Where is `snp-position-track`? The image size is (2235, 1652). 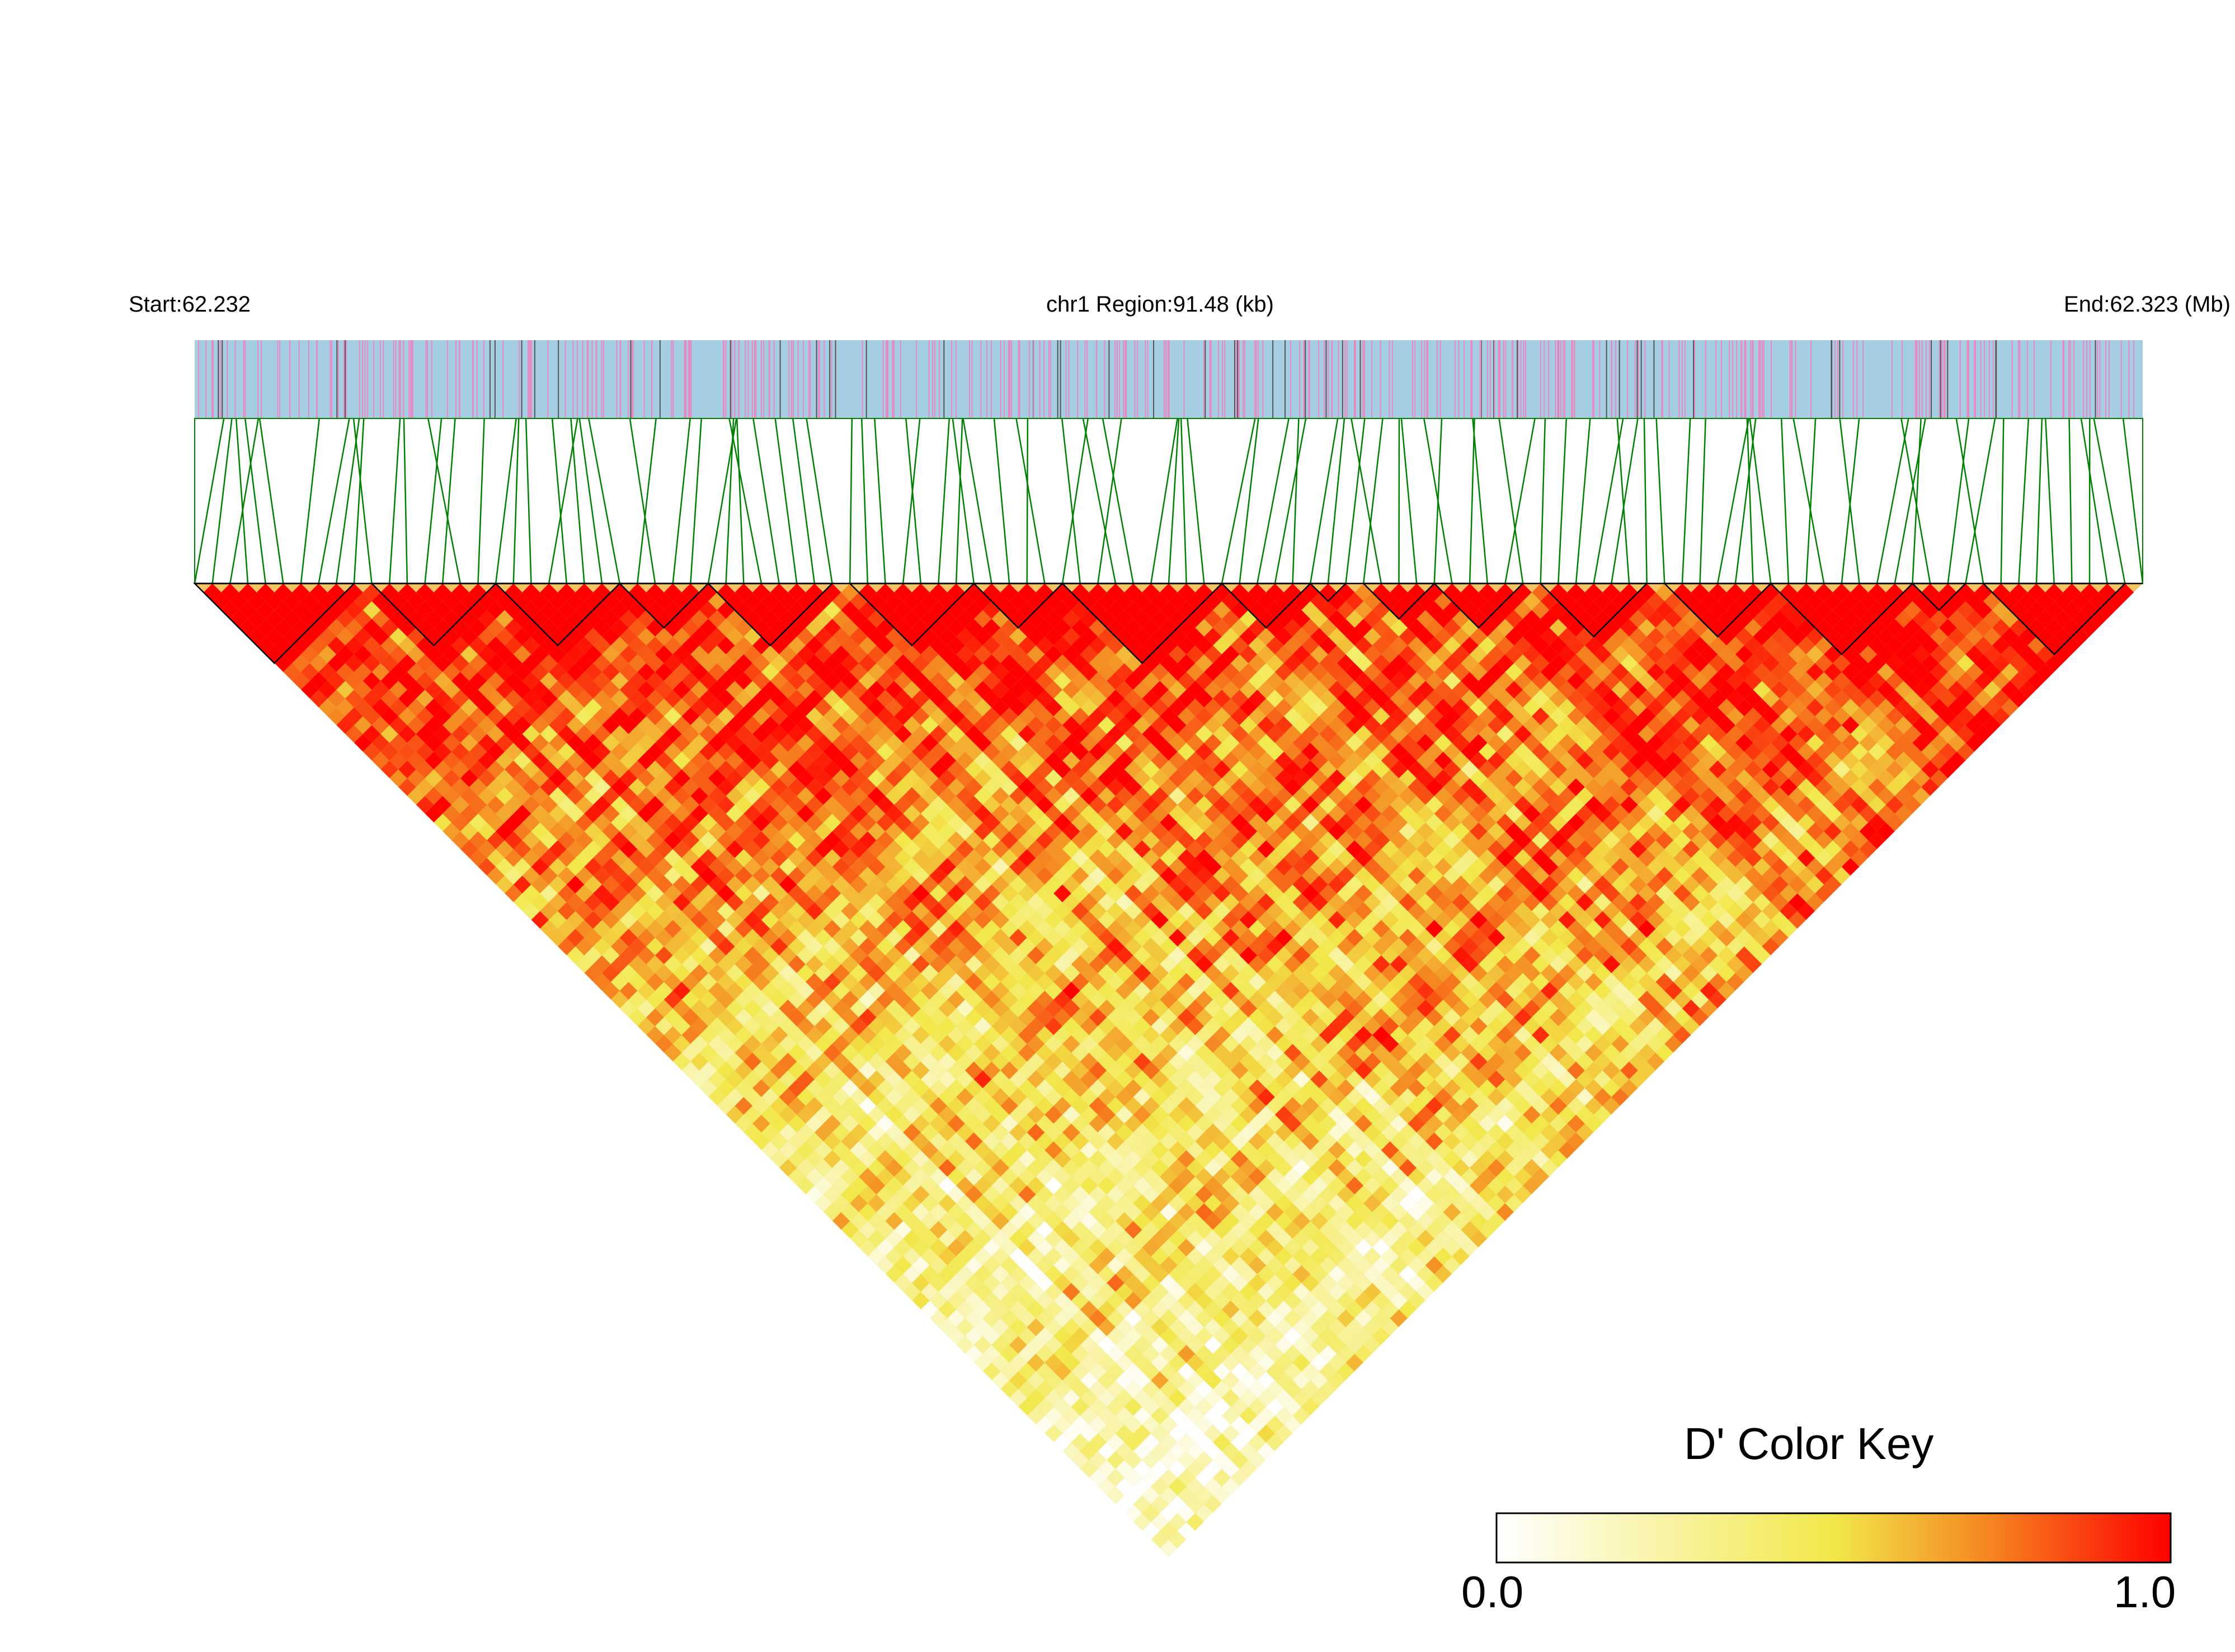
snp-position-track is located at coordinates (1169, 379).